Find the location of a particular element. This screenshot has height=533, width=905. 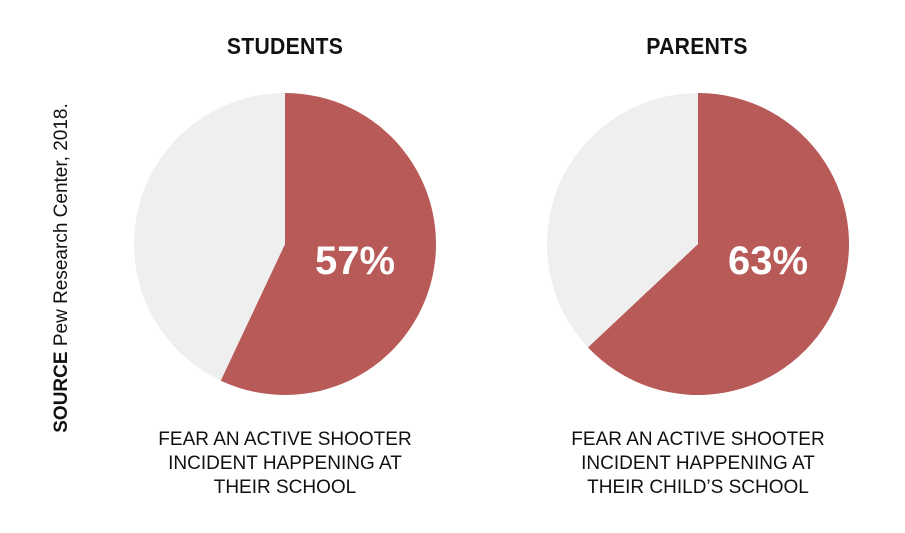

source-note: SOURCE Pew Research Center, 2018. is located at coordinates (62, 268).